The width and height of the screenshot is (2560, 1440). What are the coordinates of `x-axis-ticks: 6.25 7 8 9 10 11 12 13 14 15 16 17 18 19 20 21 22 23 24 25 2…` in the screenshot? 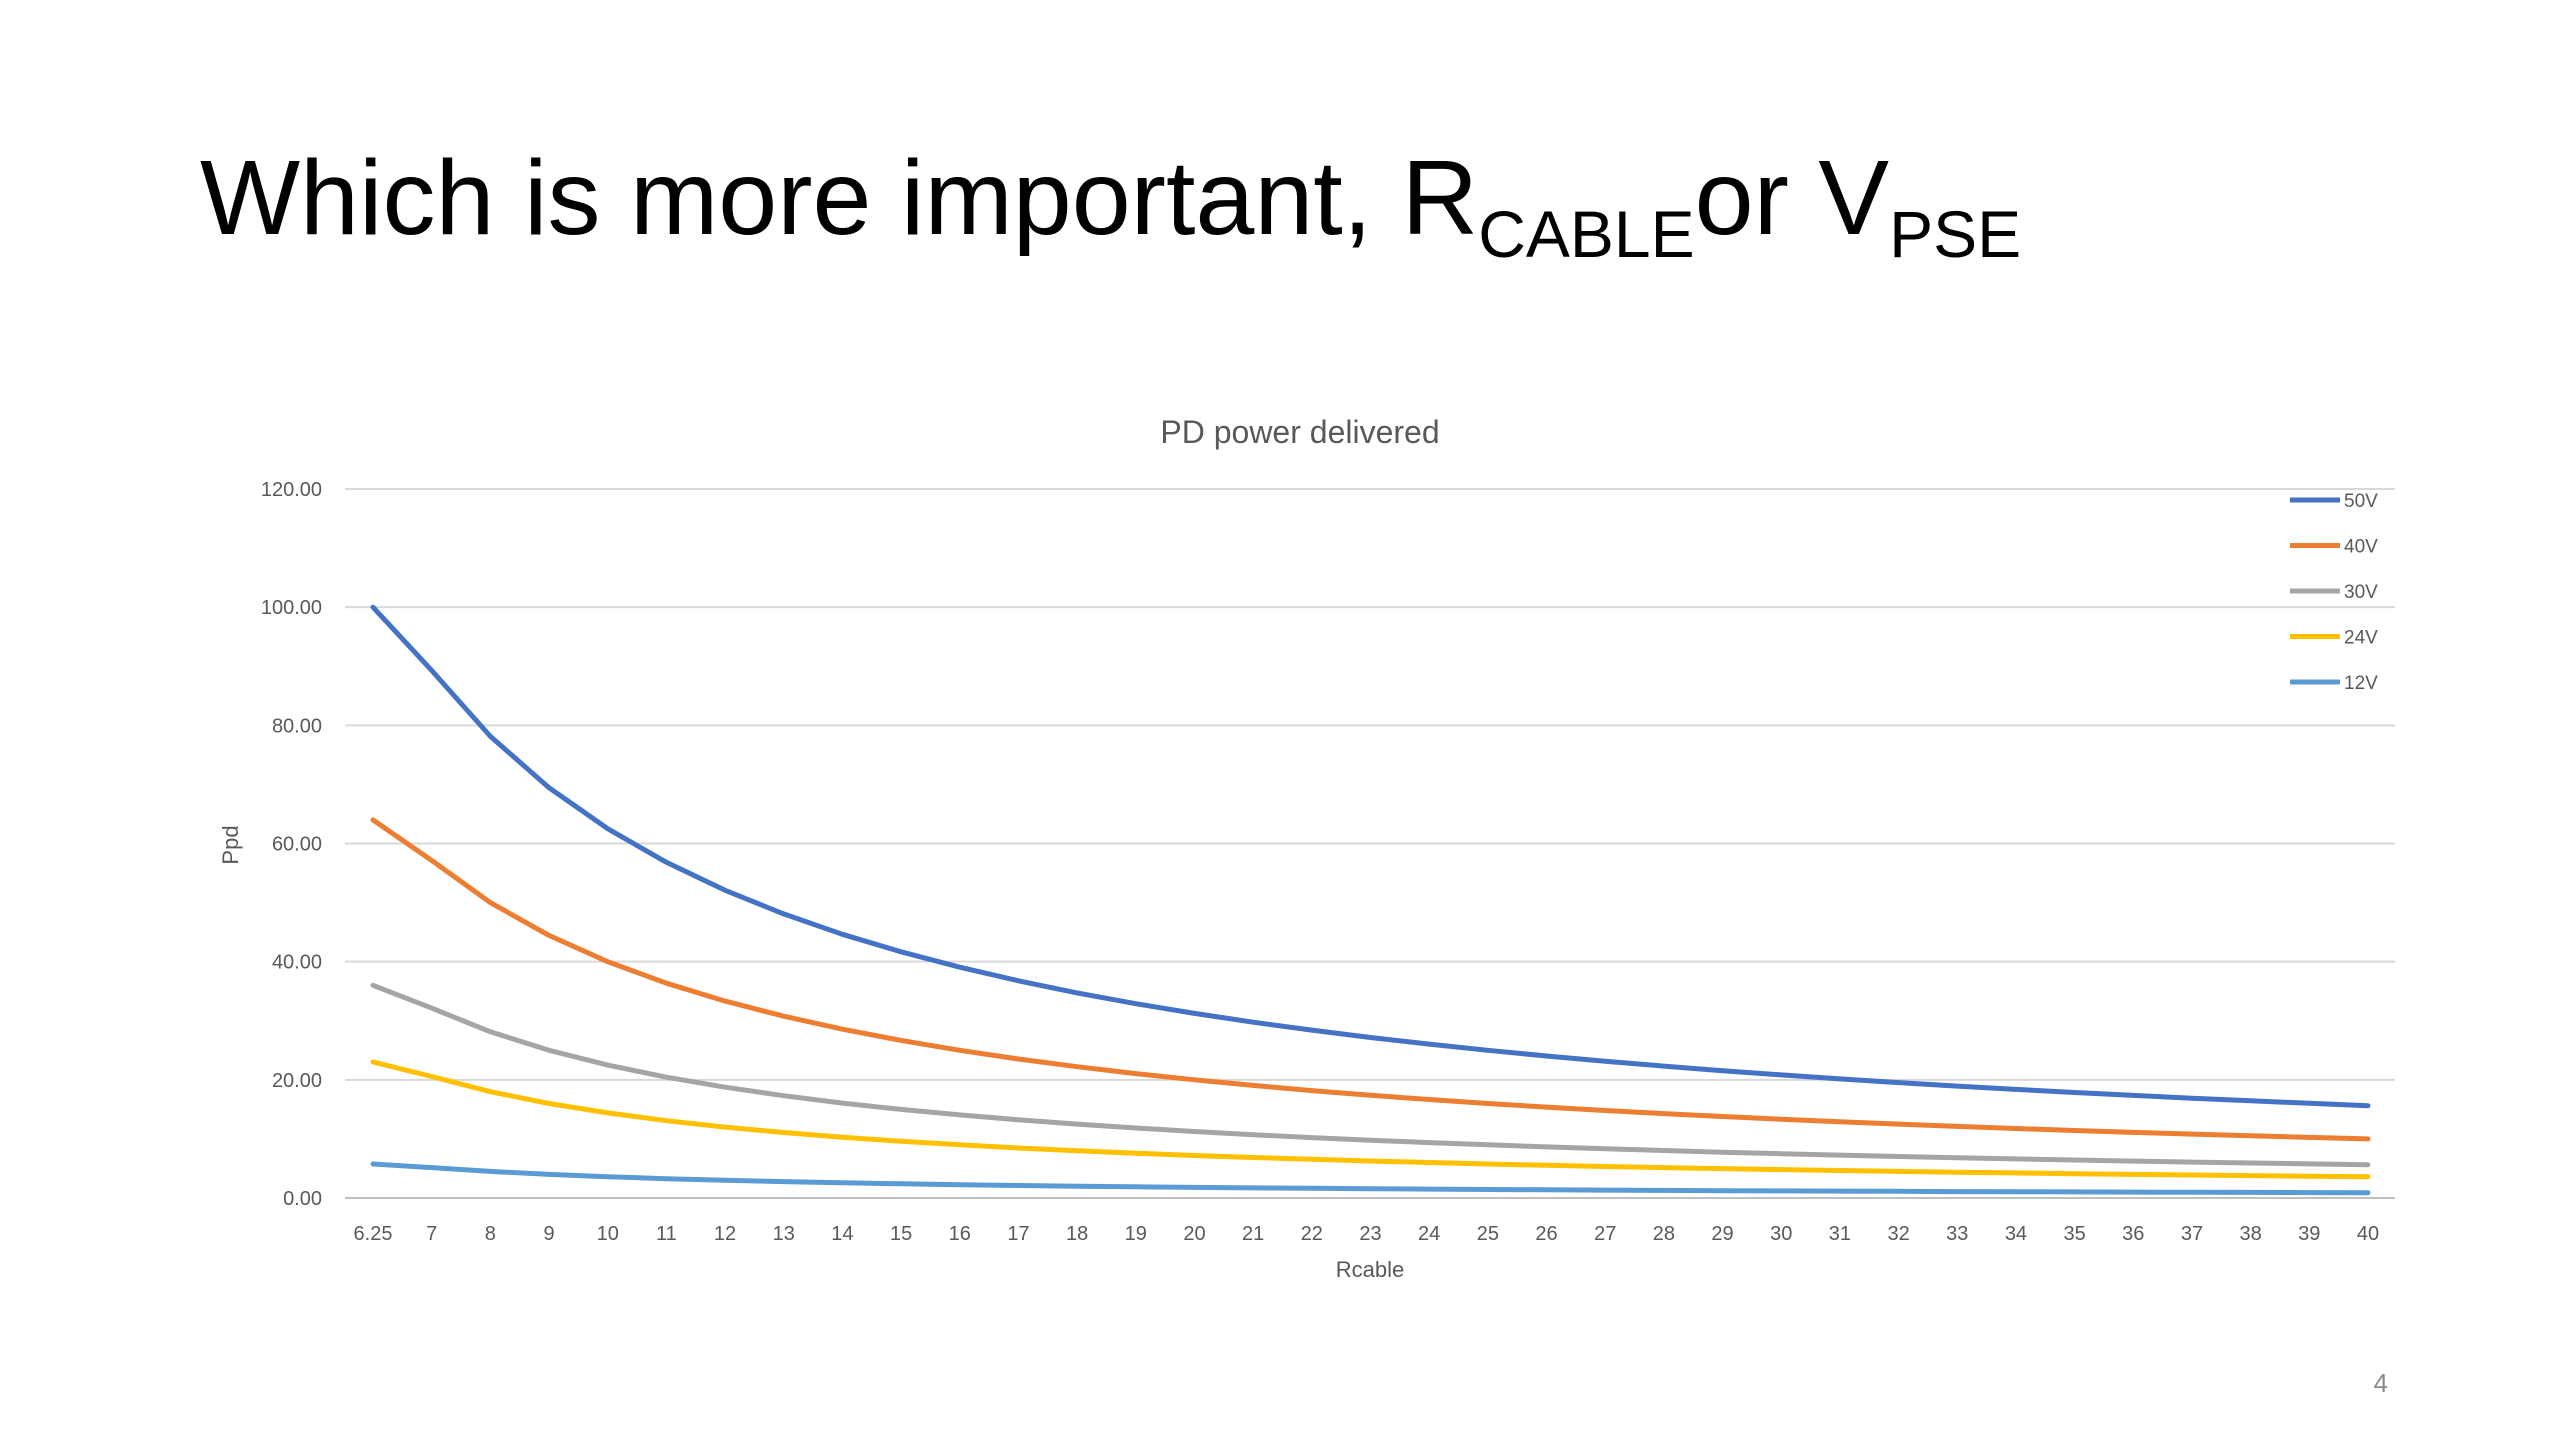 It's located at (1367, 1234).